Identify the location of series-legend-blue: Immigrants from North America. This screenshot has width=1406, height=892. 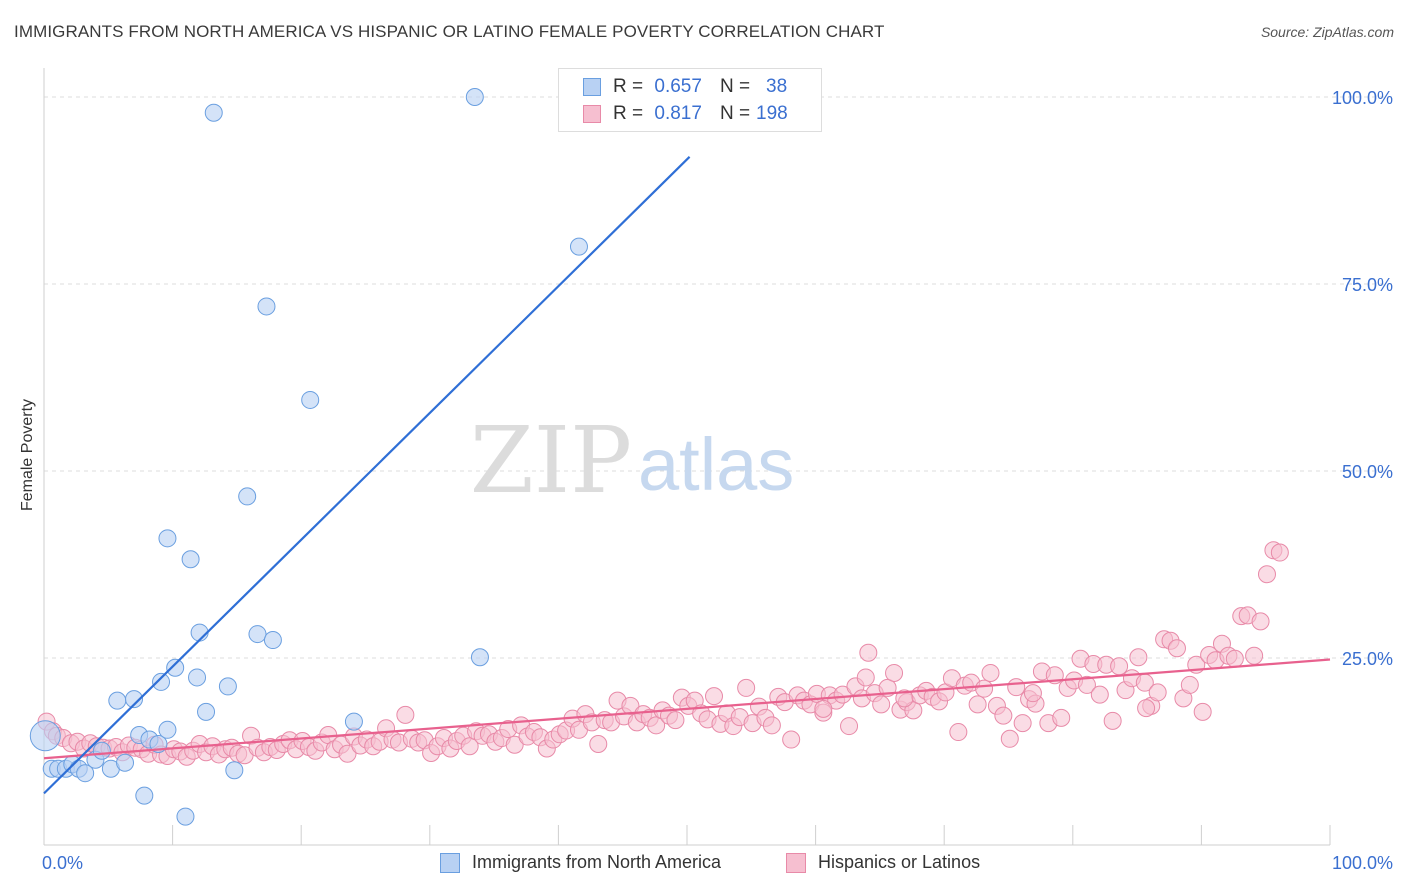
(580, 862).